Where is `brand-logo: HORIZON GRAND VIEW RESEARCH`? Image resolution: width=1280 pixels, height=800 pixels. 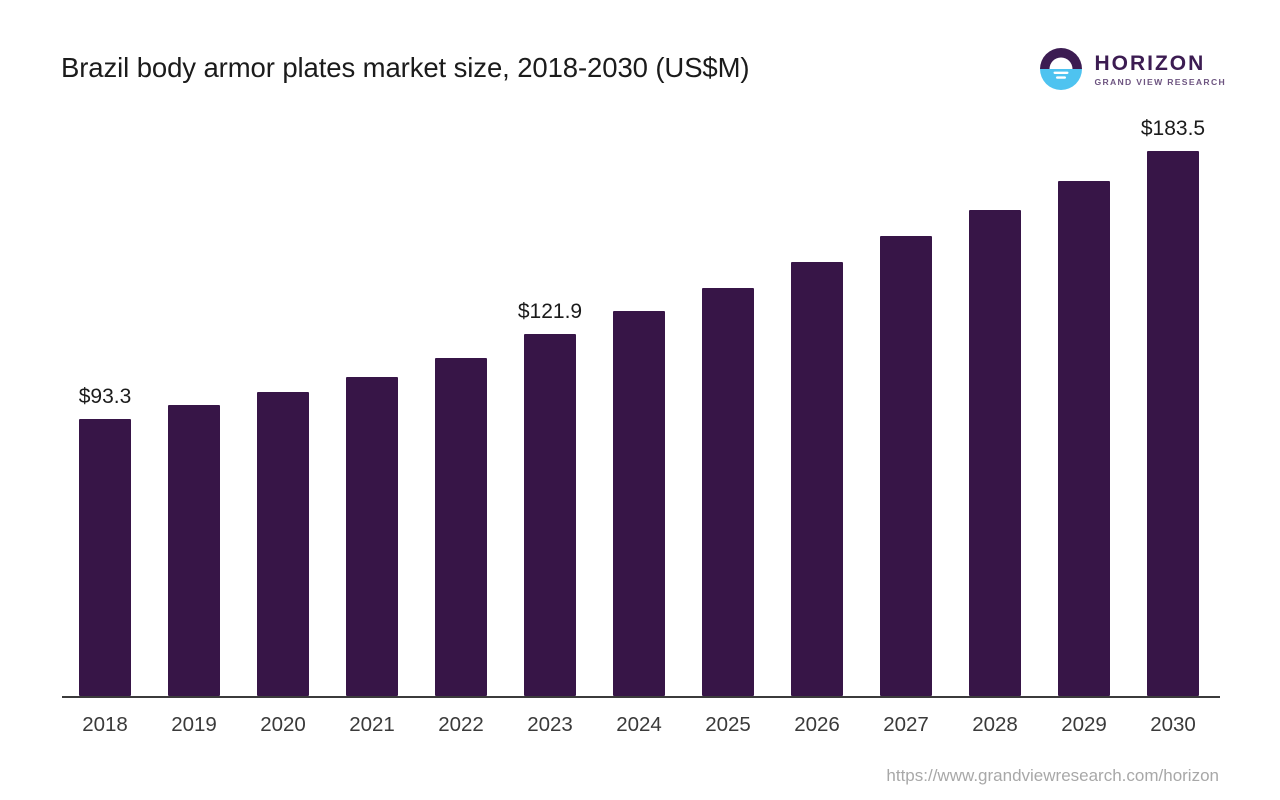 brand-logo: HORIZON GRAND VIEW RESEARCH is located at coordinates (1132, 69).